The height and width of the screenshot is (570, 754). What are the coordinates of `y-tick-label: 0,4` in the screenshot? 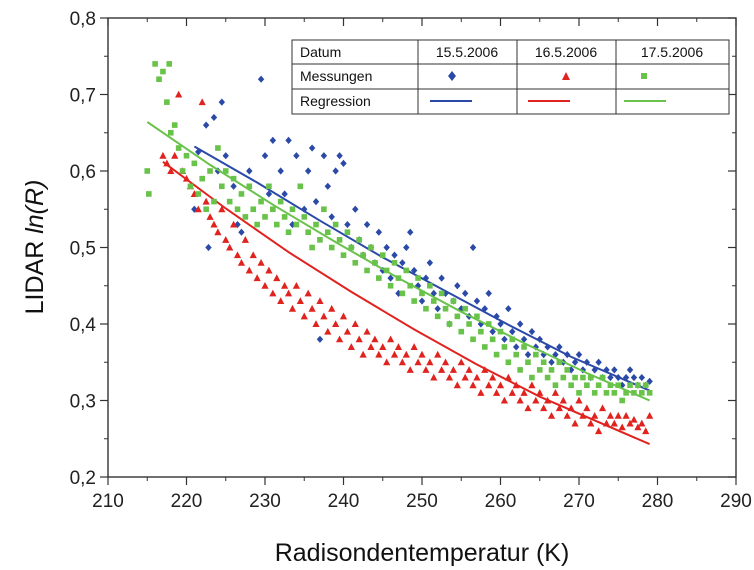 It's located at (83, 325).